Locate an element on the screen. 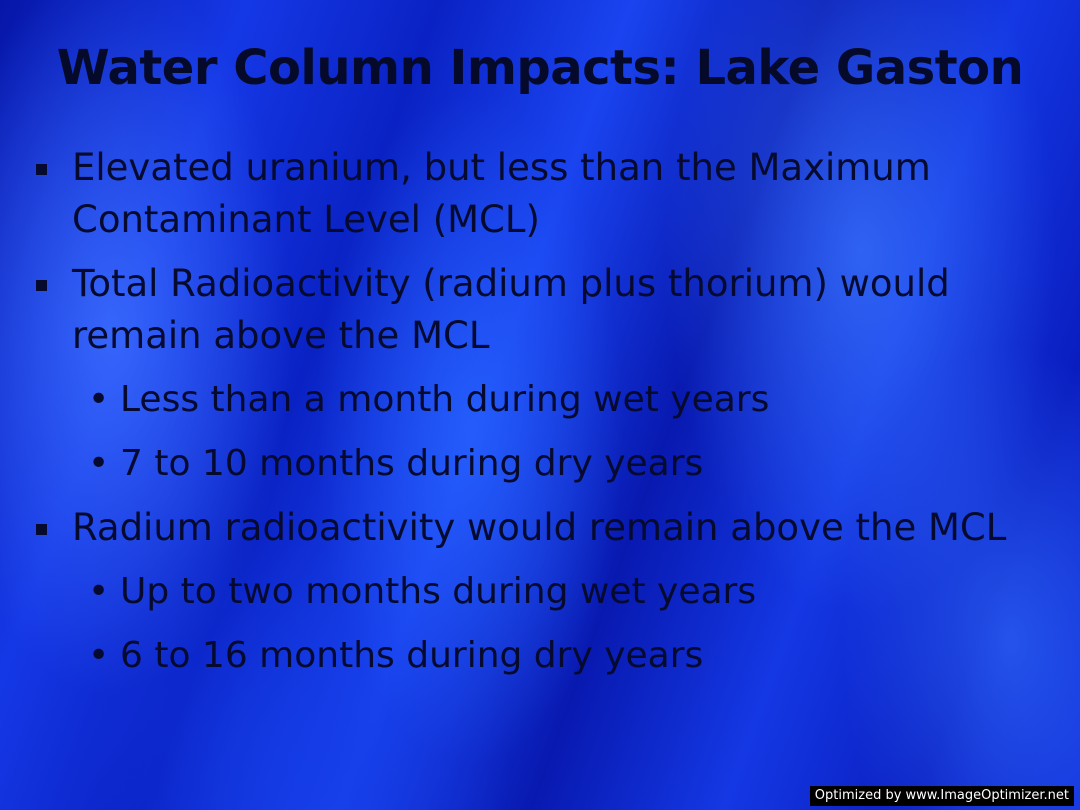  bullet-2-sub-2-text: 7 to 10 months during dry years is located at coordinates (412, 463).